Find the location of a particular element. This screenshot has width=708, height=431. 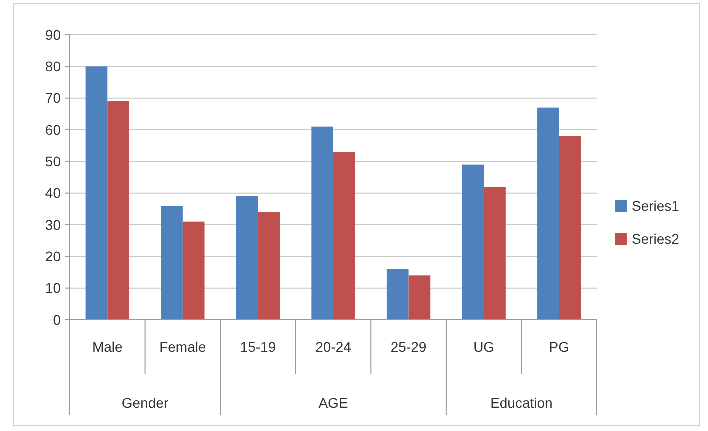

y-tick-label: 20 is located at coordinates (53, 256).